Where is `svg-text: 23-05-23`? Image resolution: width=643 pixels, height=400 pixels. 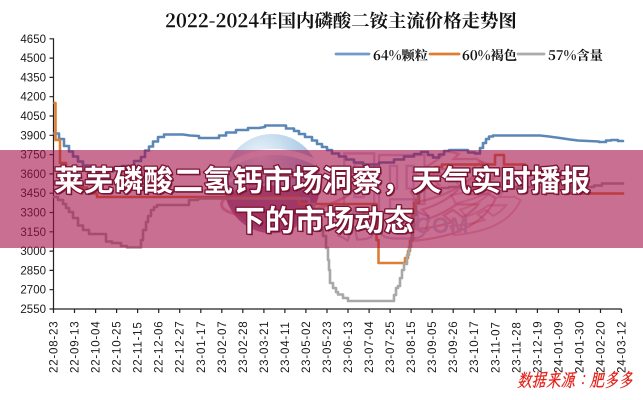
svg-text: 23-05-23 is located at coordinates (328, 347).